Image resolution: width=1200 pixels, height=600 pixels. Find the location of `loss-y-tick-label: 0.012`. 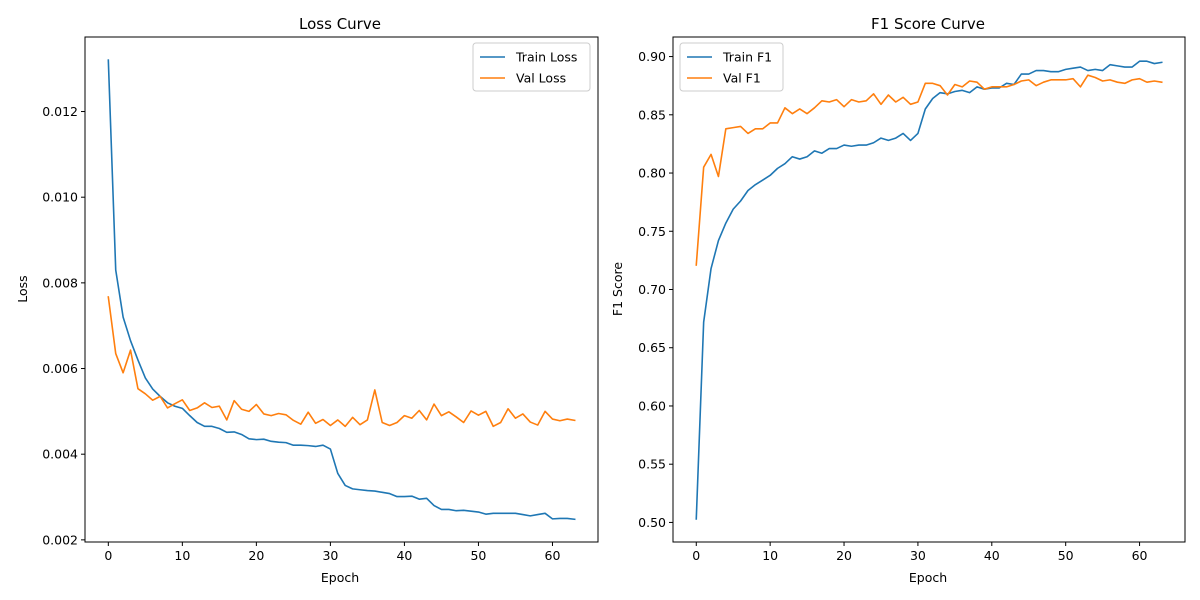

loss-y-tick-label: 0.012 is located at coordinates (60, 111).